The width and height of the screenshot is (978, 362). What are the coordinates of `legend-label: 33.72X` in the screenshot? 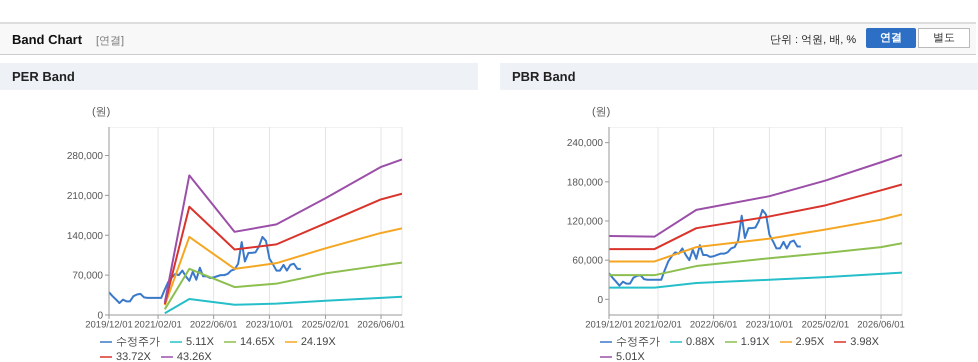 It's located at (133, 356).